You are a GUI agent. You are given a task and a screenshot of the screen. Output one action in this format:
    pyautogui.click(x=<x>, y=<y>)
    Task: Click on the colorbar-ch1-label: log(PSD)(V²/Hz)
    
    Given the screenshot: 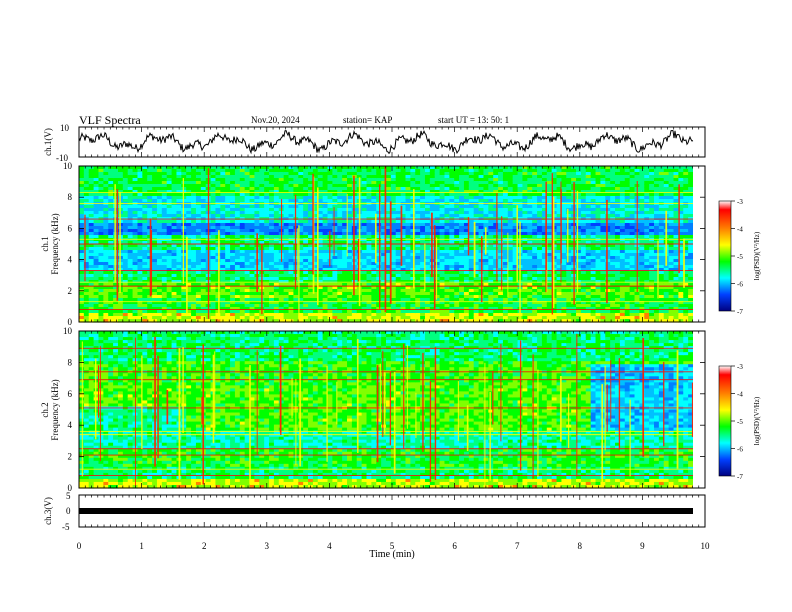 What is the action you would take?
    pyautogui.click(x=757, y=255)
    